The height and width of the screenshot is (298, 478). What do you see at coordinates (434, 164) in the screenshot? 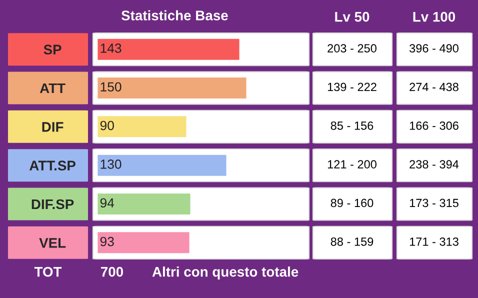
I see `text: 238 - 394` at bounding box center [434, 164].